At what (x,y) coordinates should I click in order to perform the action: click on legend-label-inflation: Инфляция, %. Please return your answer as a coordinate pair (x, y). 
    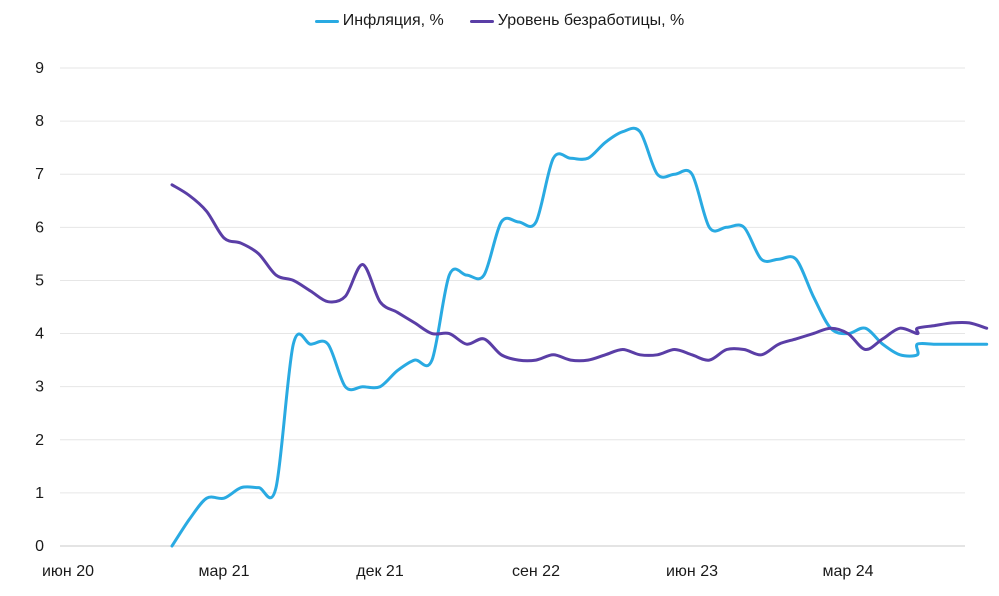
    Looking at the image, I should click on (393, 20).